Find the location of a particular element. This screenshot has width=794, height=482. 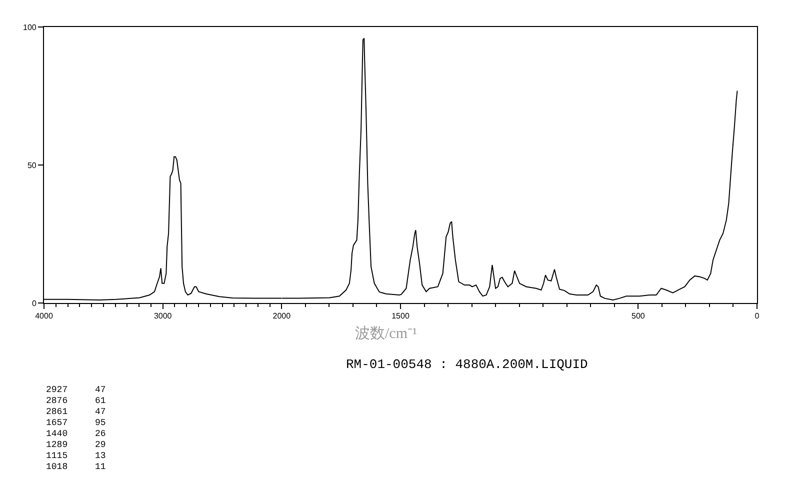

text: 29 is located at coordinates (100, 445).